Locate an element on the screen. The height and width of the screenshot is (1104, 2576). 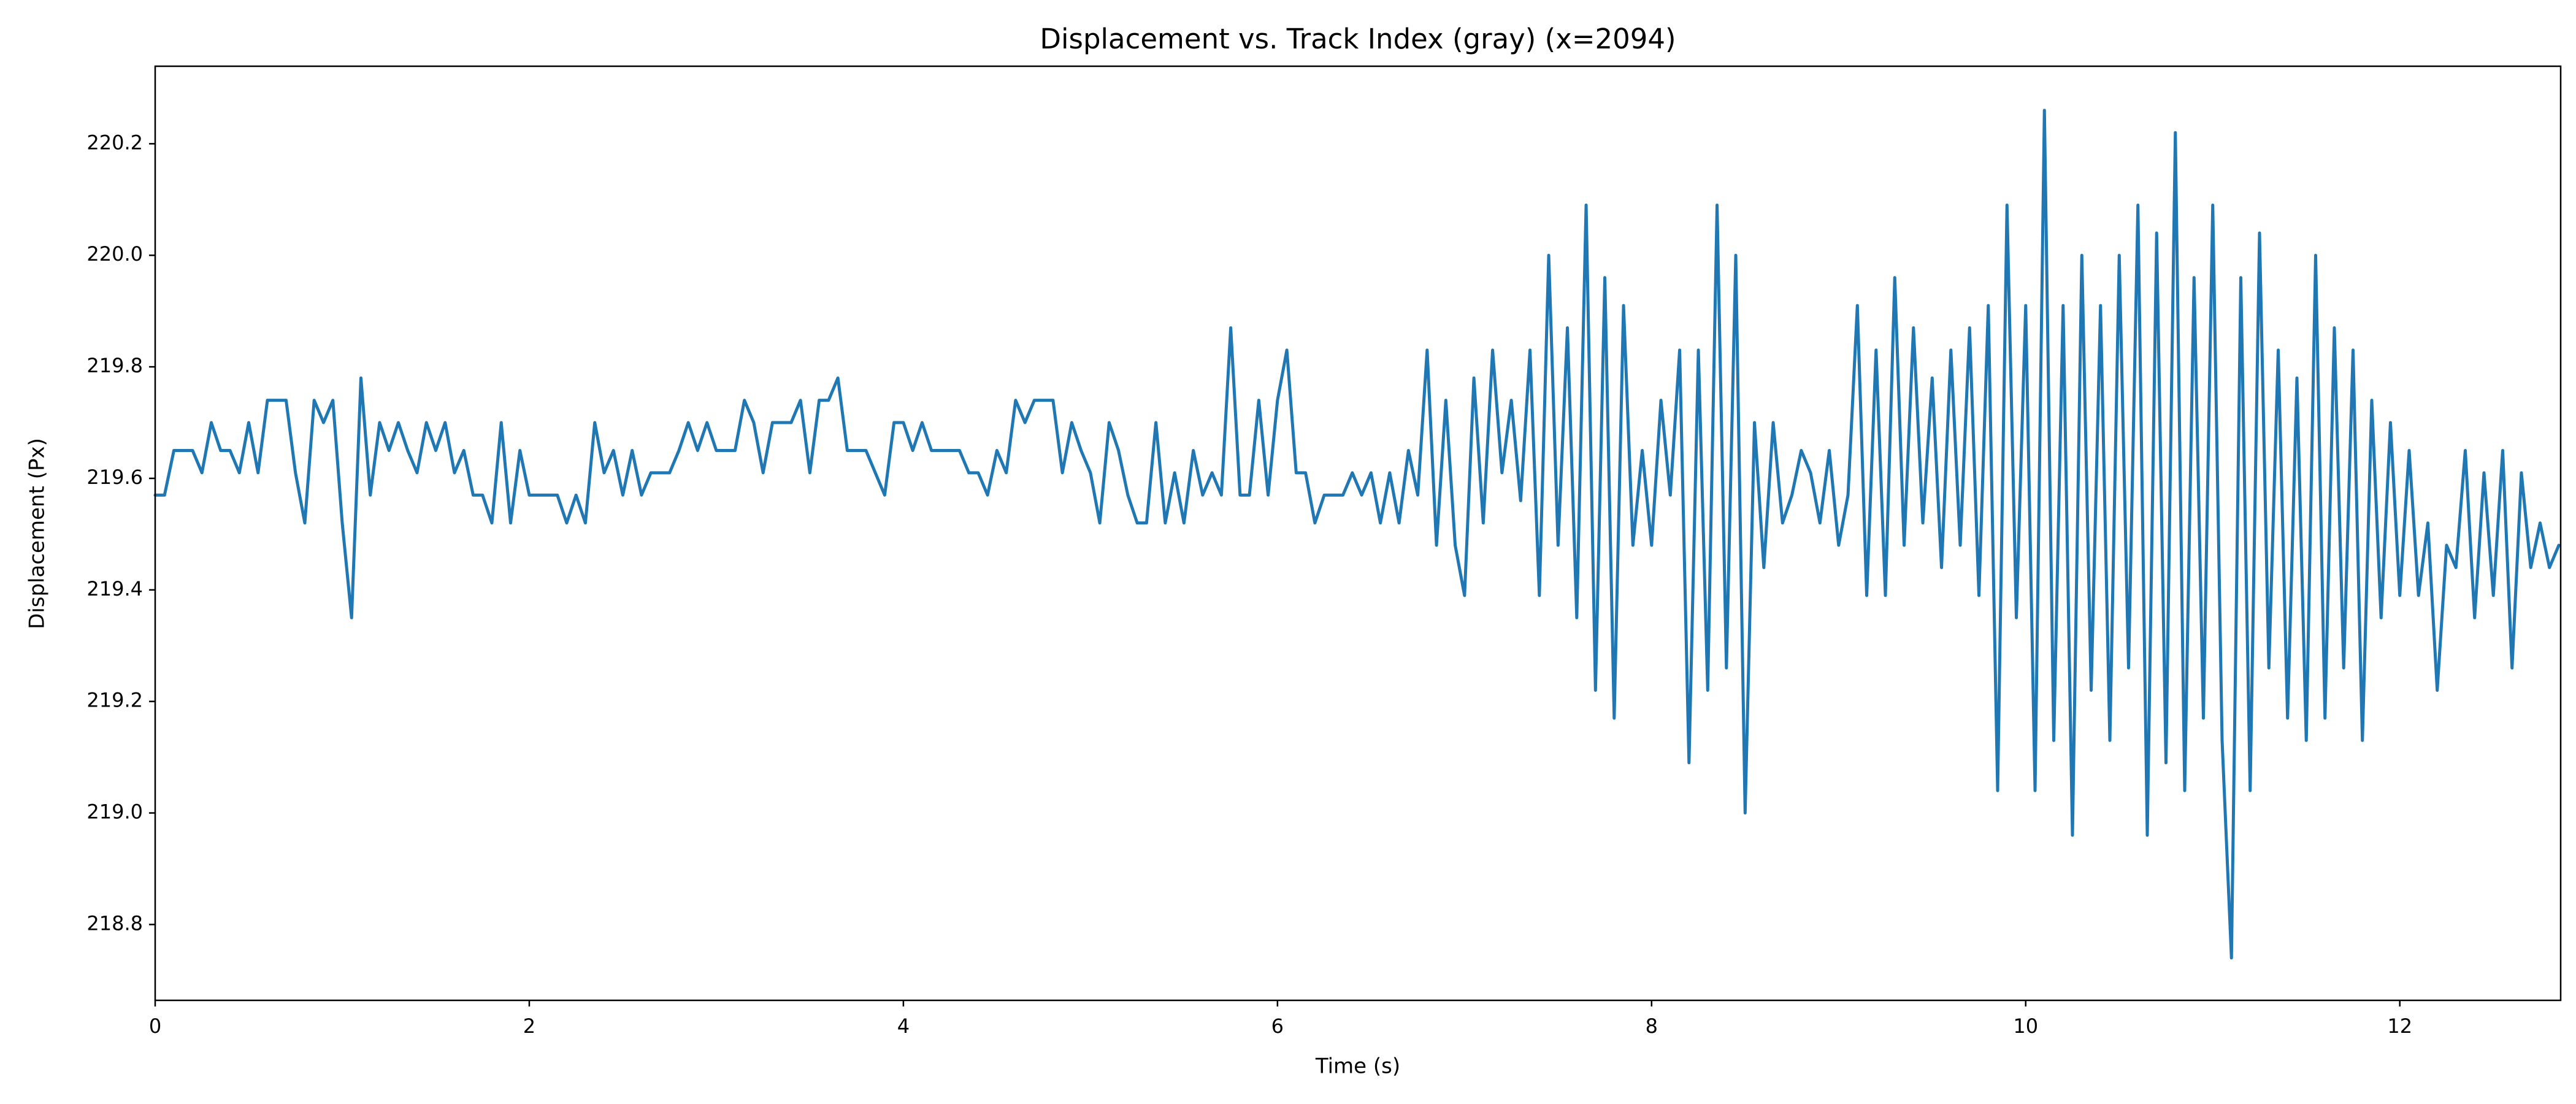
y-tick-label: 219.8 is located at coordinates (114, 365).